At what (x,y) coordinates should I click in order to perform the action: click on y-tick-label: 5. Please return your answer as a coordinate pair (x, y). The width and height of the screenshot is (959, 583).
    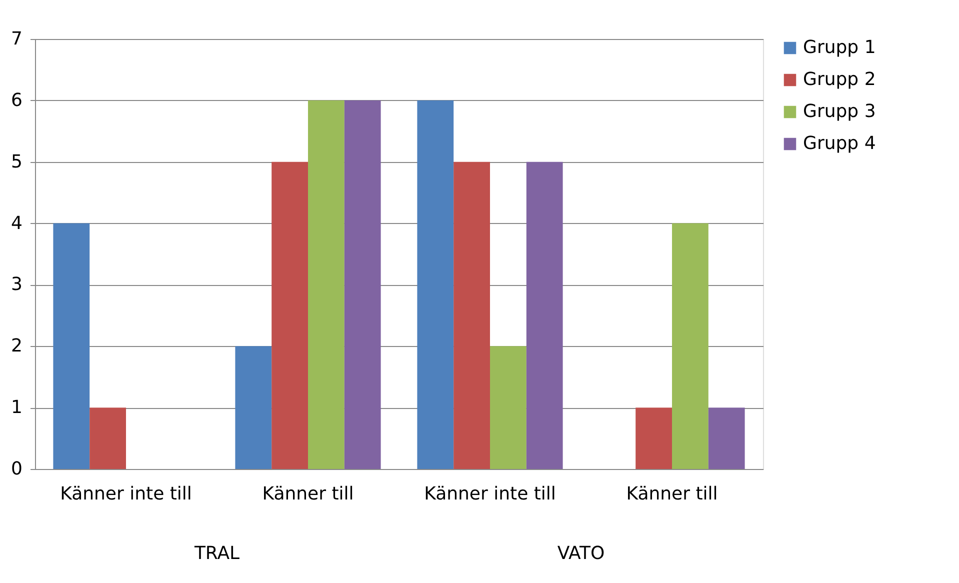
    Looking at the image, I should click on (16, 161).